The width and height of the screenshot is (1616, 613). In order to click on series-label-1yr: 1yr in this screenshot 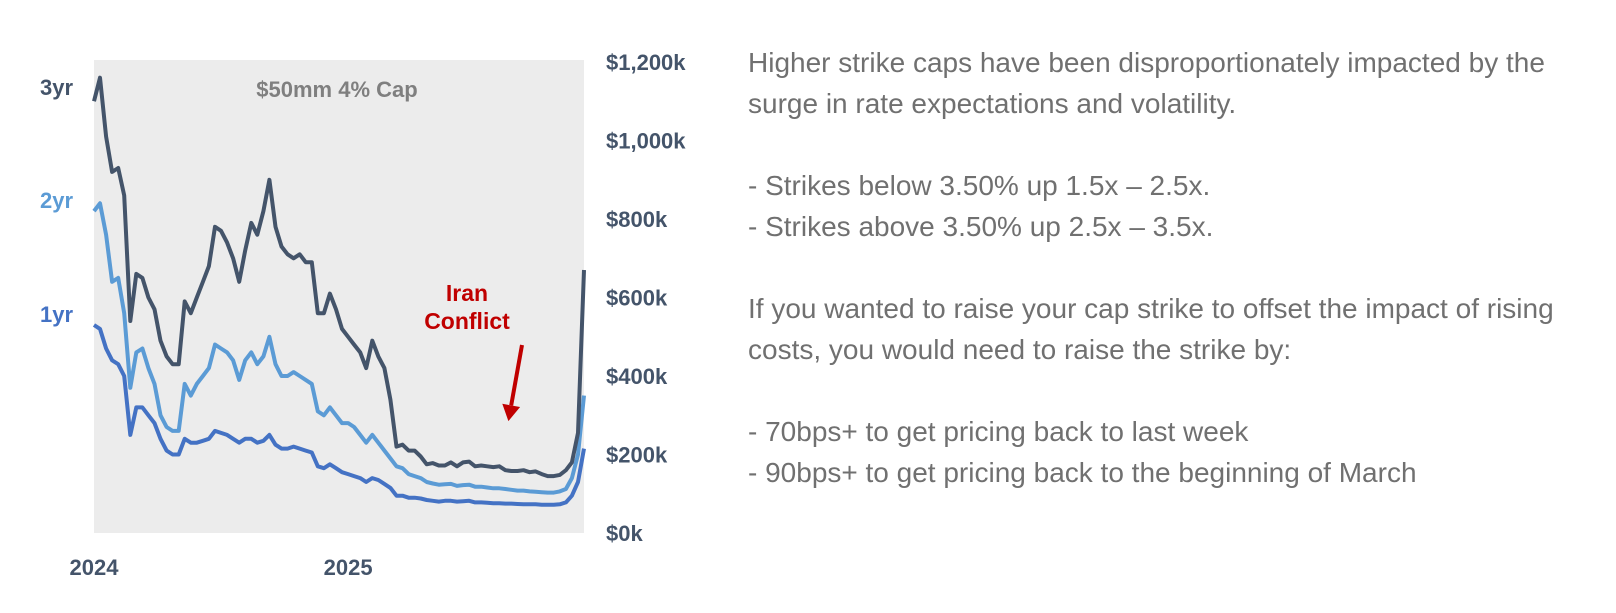, I will do `click(56, 314)`.